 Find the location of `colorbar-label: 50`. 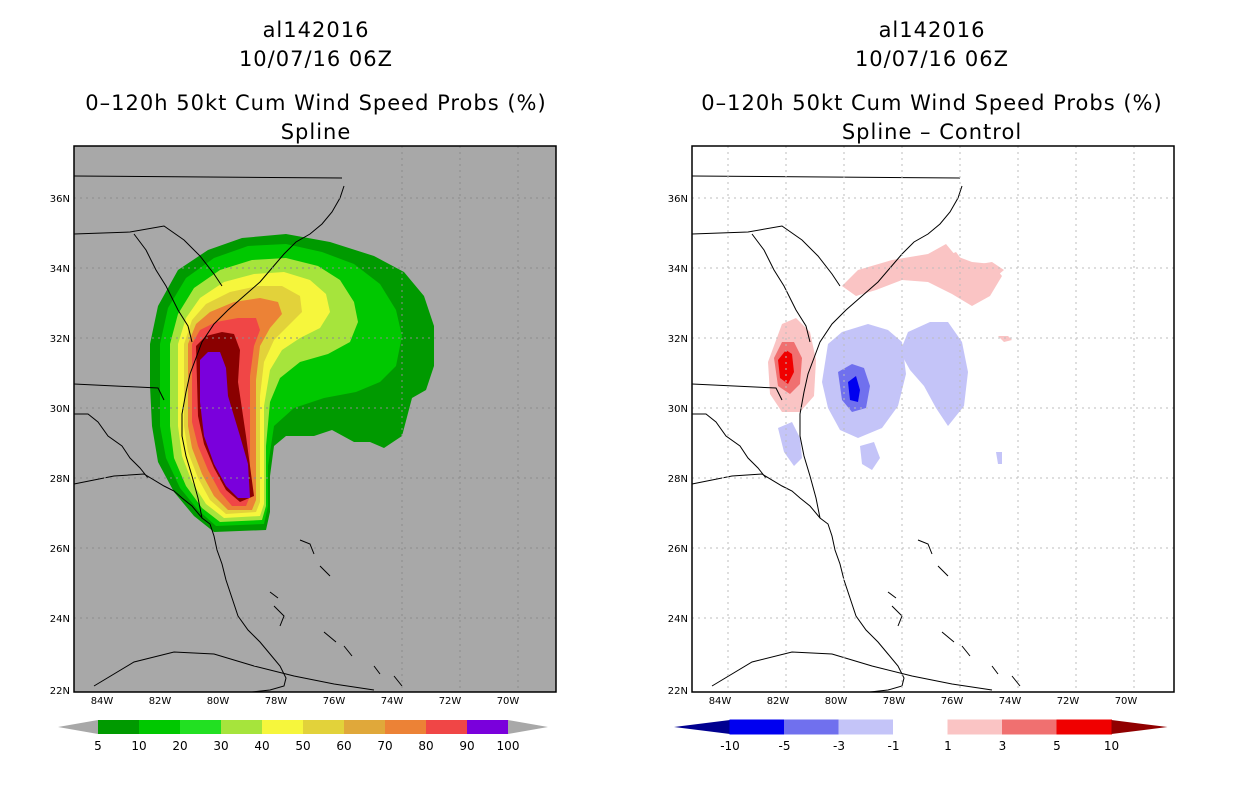

colorbar-label: 50 is located at coordinates (302, 746).